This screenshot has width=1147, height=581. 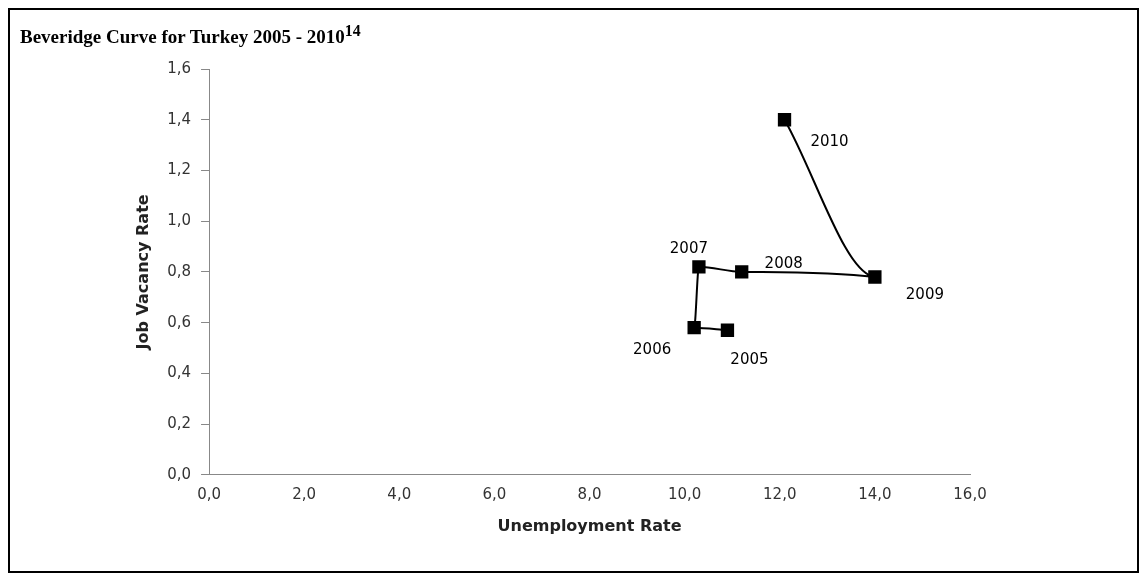 What do you see at coordinates (179, 422) in the screenshot?
I see `y-tick-label: 0,2` at bounding box center [179, 422].